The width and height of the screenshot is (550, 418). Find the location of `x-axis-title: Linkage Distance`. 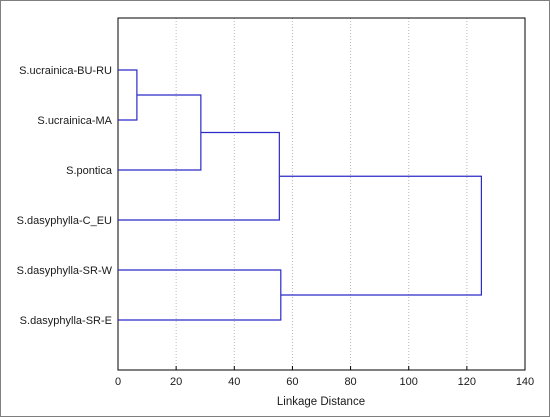

x-axis-title: Linkage Distance is located at coordinates (321, 402).